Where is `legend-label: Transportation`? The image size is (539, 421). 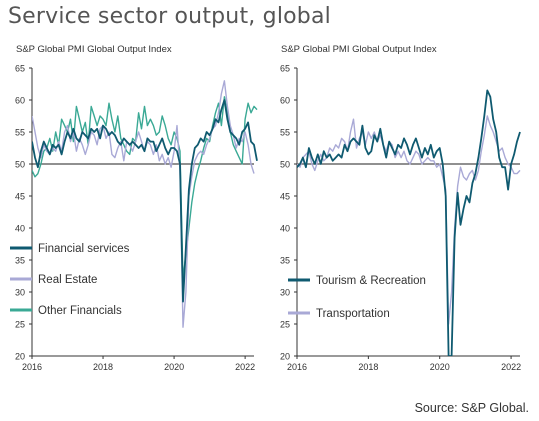
legend-label: Transportation is located at coordinates (353, 314).